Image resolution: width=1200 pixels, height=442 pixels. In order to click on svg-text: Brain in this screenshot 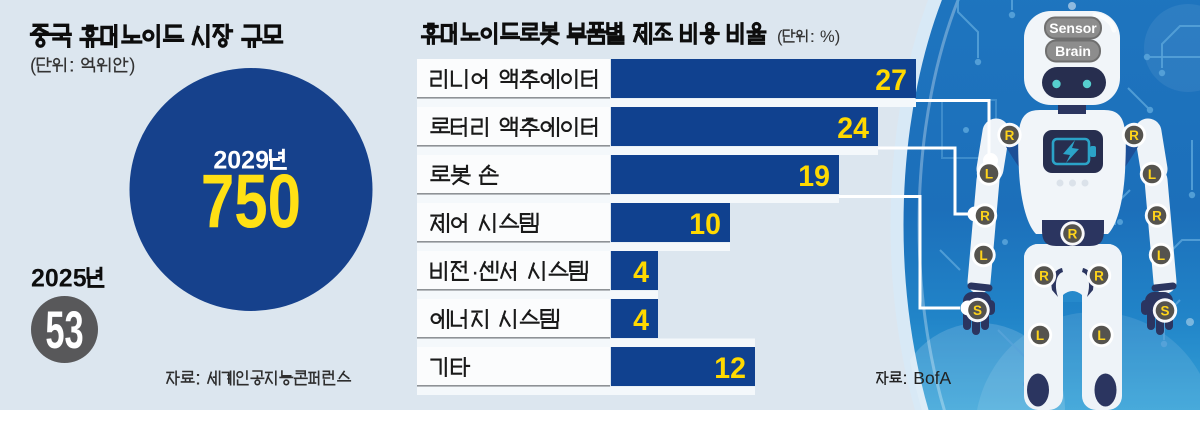, I will do `click(1073, 51)`.